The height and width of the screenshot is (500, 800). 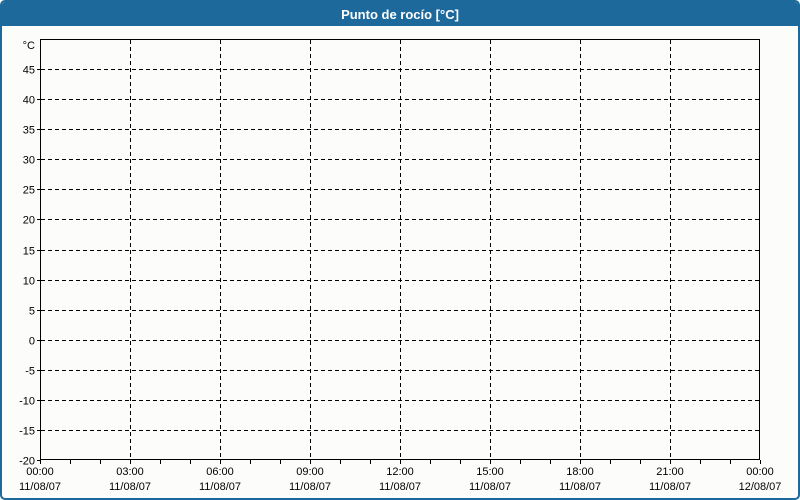 I want to click on x-tick-time-label: 03:00, so click(x=130, y=472).